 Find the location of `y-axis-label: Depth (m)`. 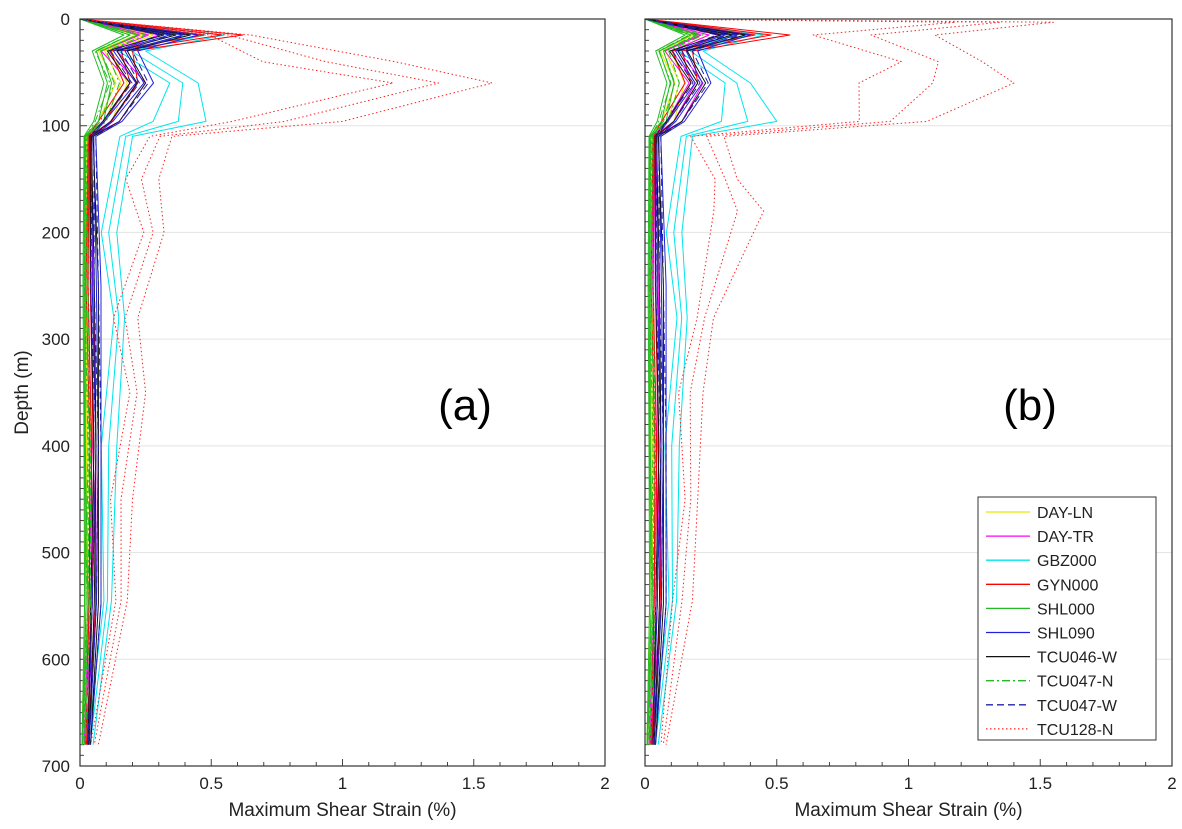

y-axis-label: Depth (m) is located at coordinates (22, 392).